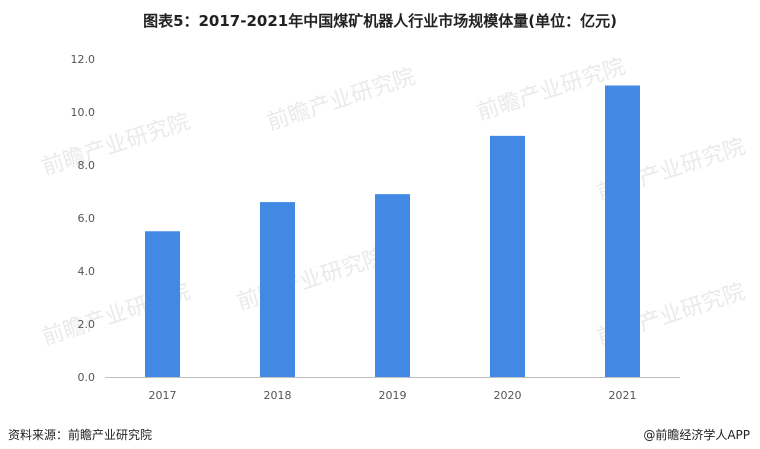 The image size is (760, 449). I want to click on y-tick-label: 0.0, so click(87, 377).